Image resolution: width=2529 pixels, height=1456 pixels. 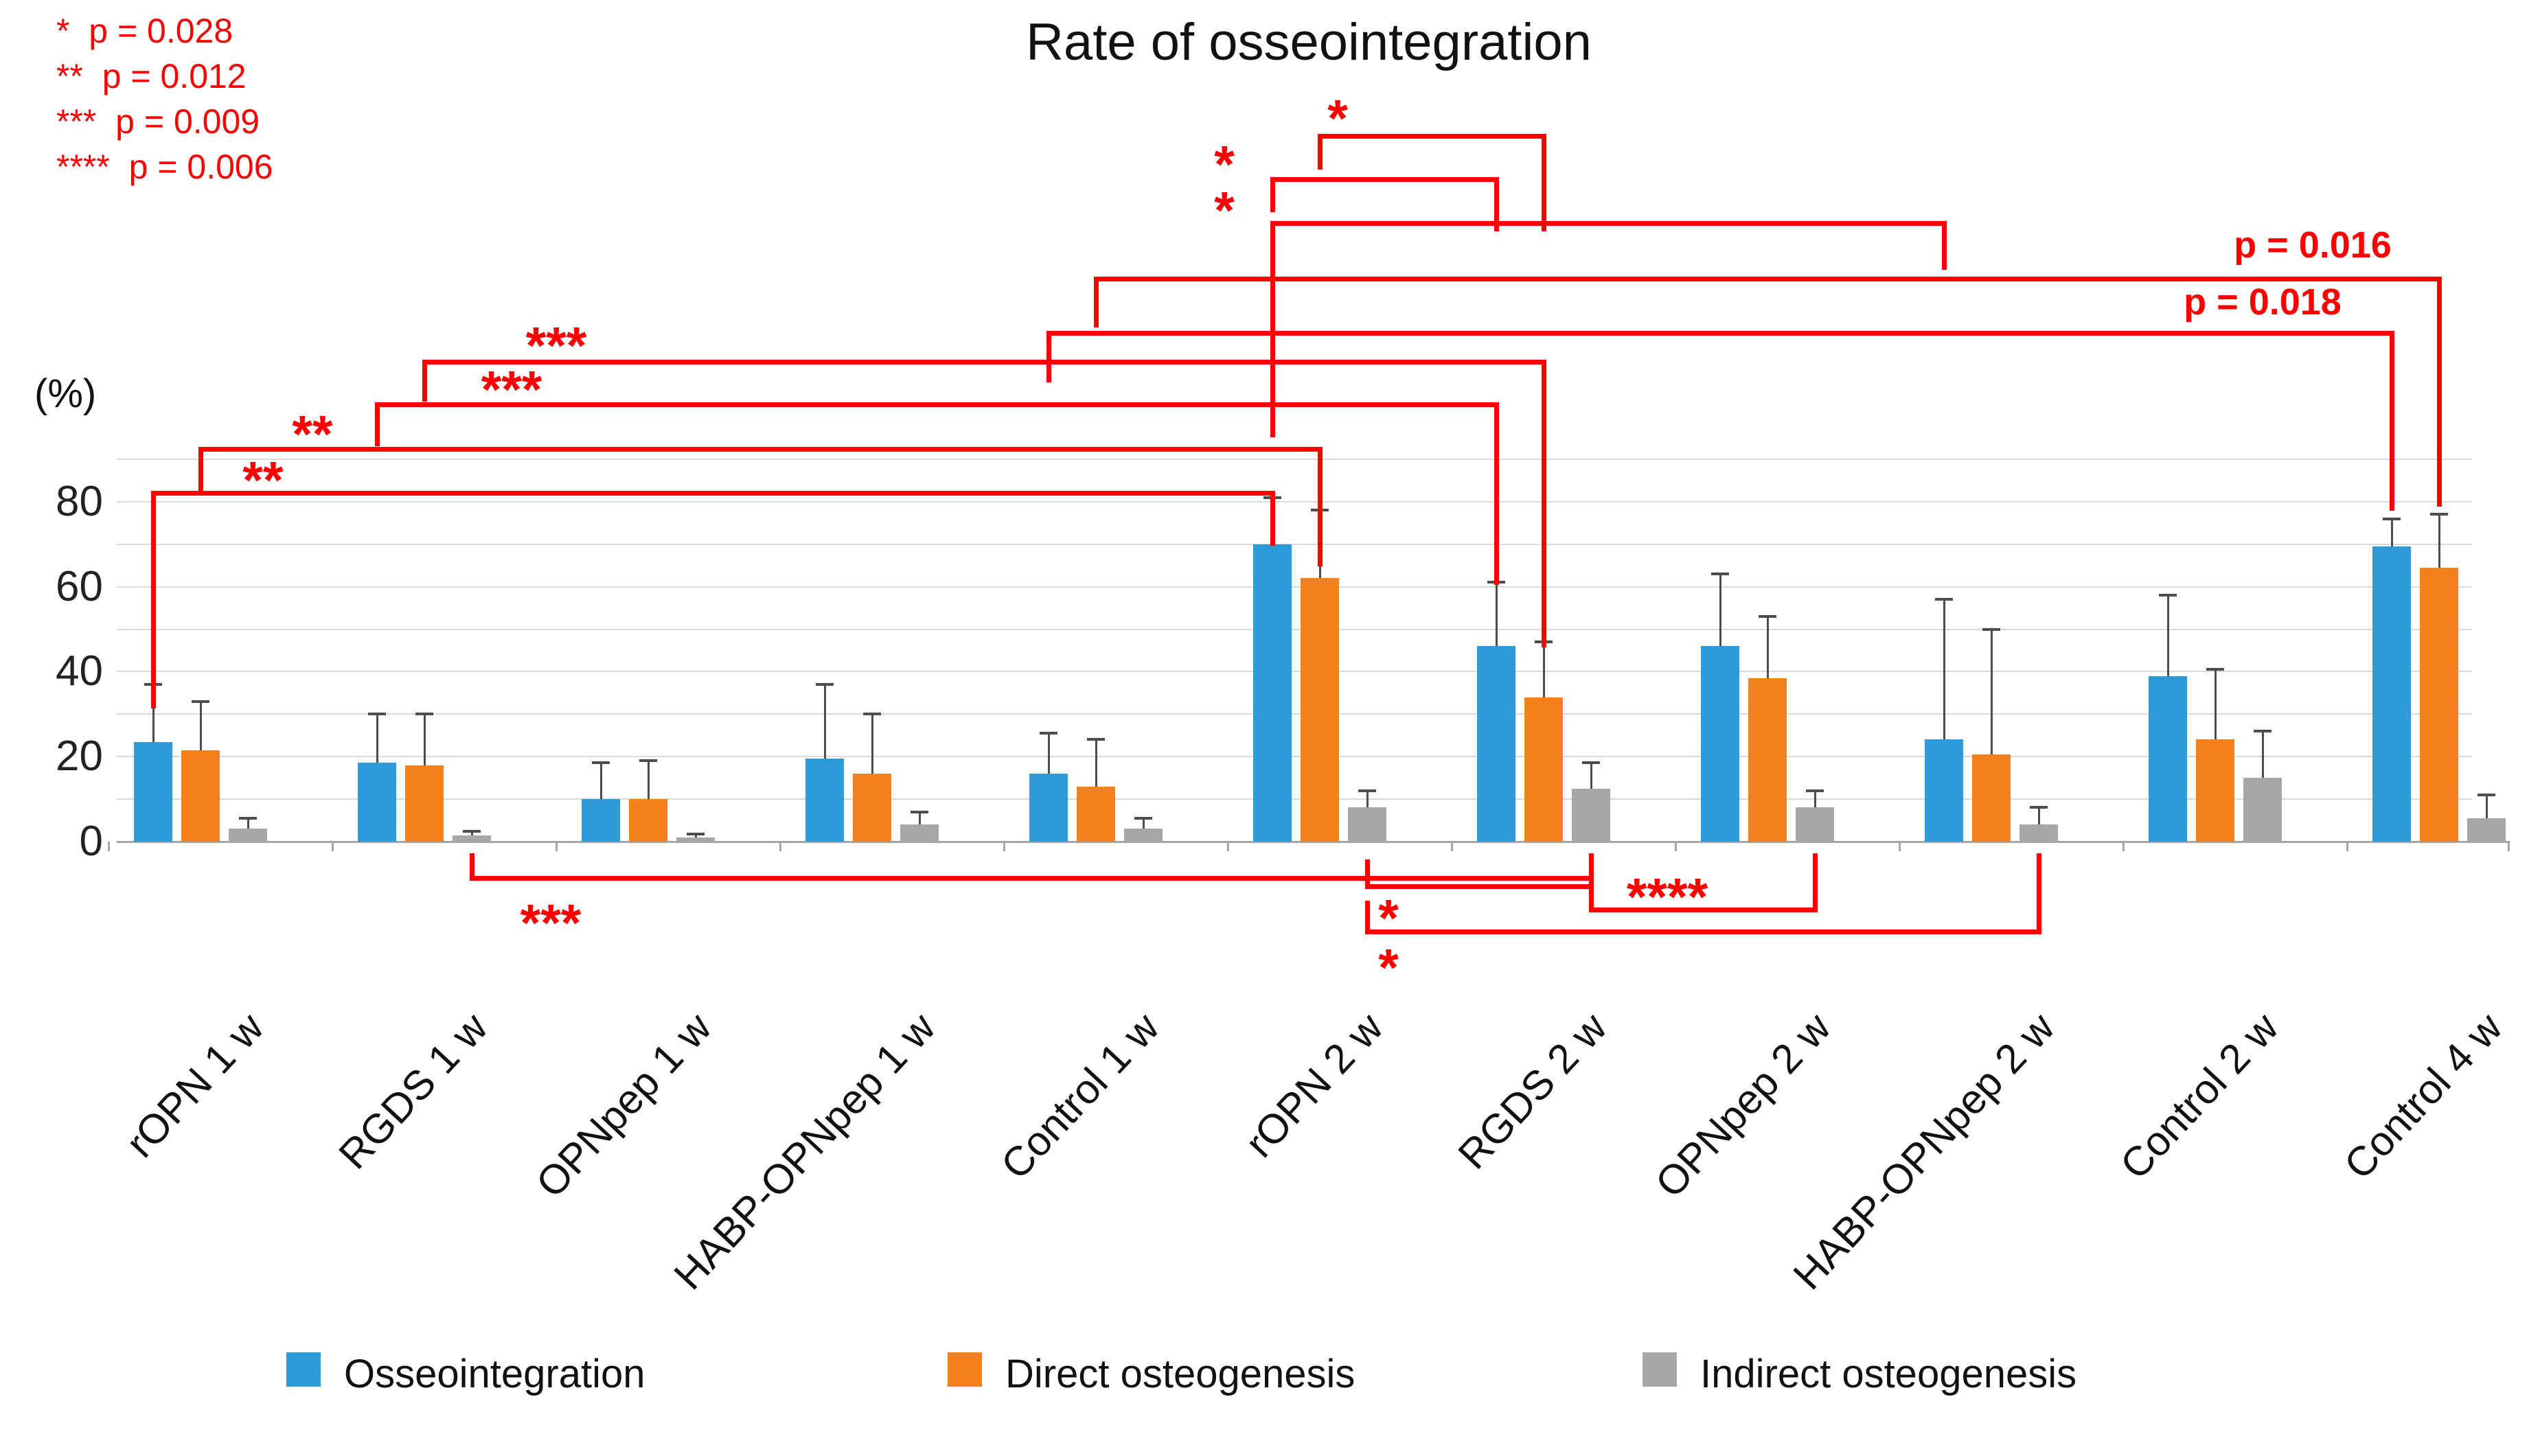 What do you see at coordinates (1945, 245) in the screenshot?
I see `bracket-6-tail1` at bounding box center [1945, 245].